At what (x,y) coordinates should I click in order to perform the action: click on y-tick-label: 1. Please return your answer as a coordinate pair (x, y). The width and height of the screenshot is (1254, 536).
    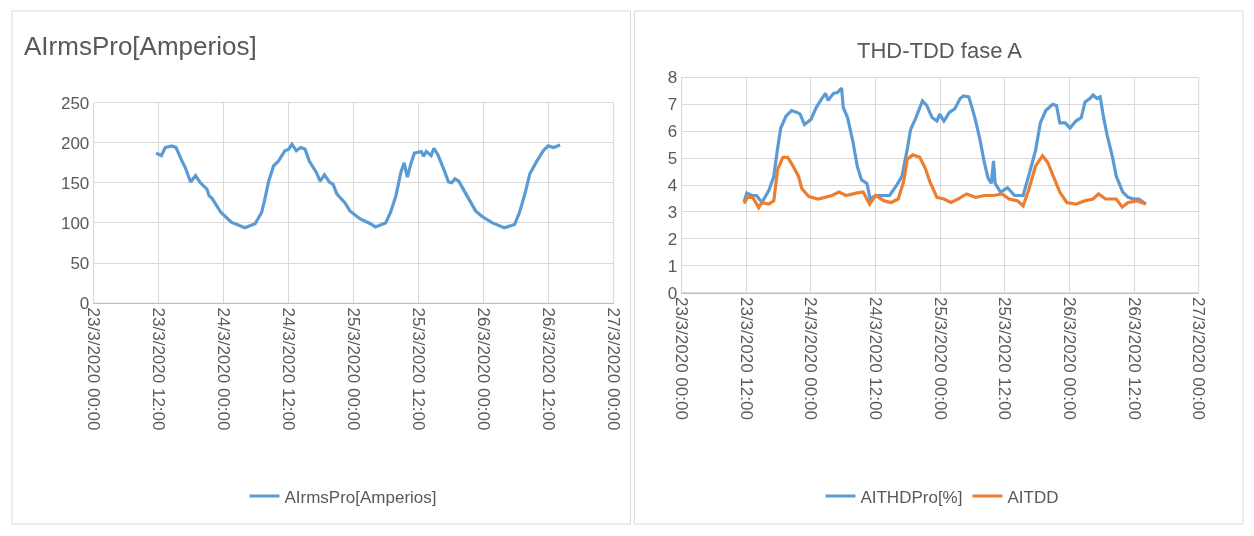
    Looking at the image, I should click on (672, 266).